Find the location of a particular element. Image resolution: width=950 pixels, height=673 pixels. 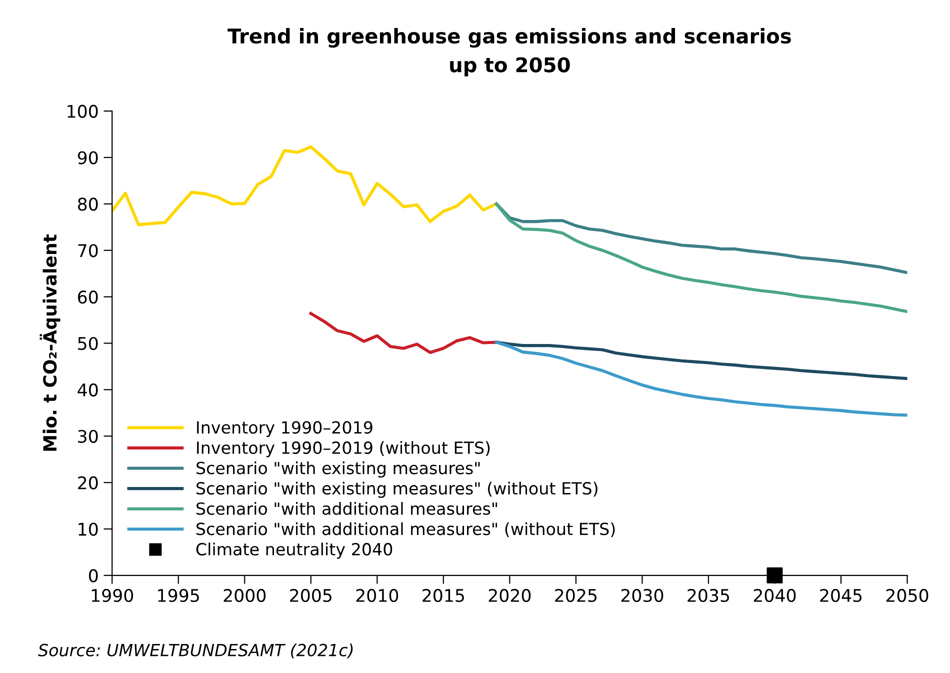

x-tick-label: 2025 is located at coordinates (576, 595).